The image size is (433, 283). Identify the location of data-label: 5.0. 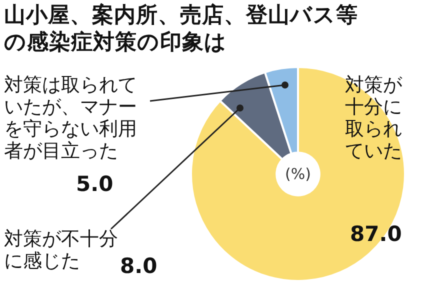
(95, 184).